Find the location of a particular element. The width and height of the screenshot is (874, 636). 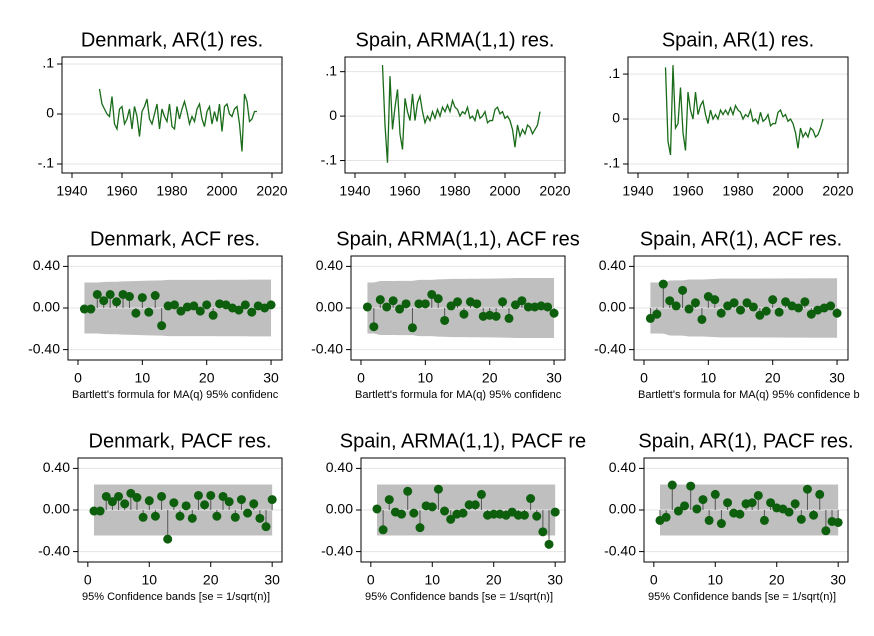

y-tick-label: 0.40 is located at coordinates (46, 265).